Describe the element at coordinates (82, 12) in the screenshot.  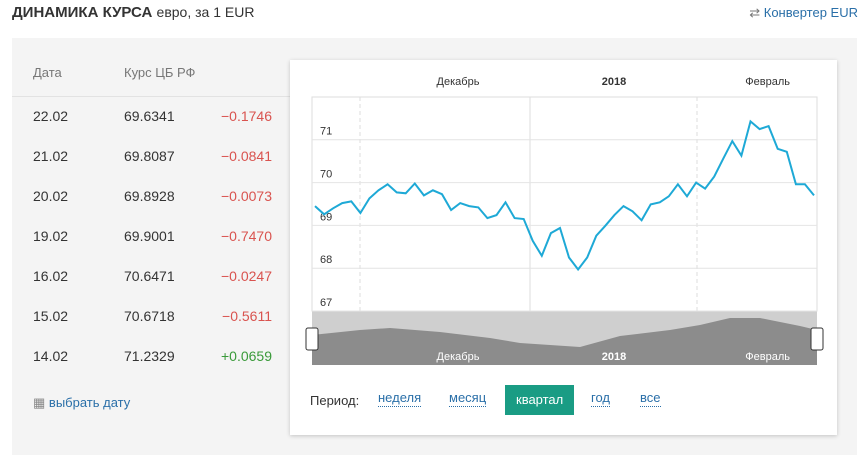
I see `title: ДИНАМИКА КУРСА` at that location.